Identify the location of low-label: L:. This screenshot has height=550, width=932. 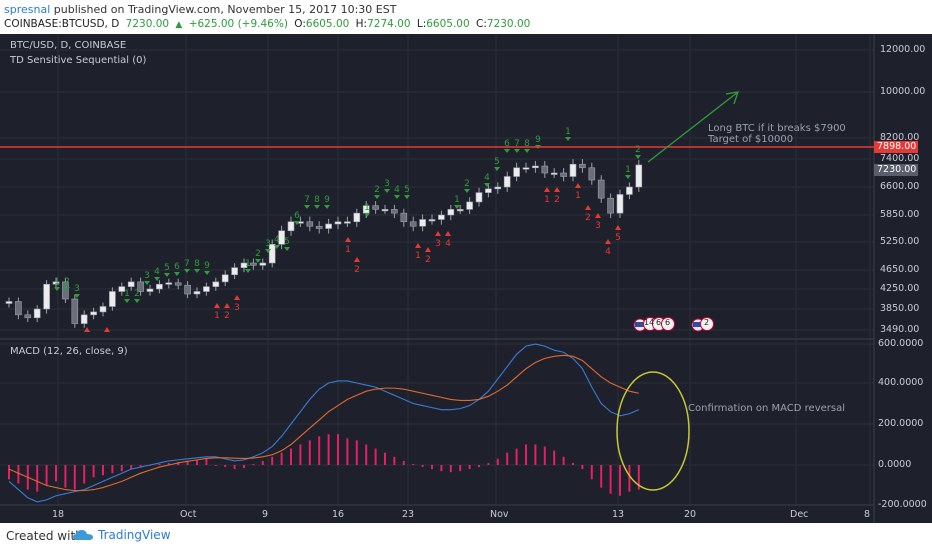
(421, 24).